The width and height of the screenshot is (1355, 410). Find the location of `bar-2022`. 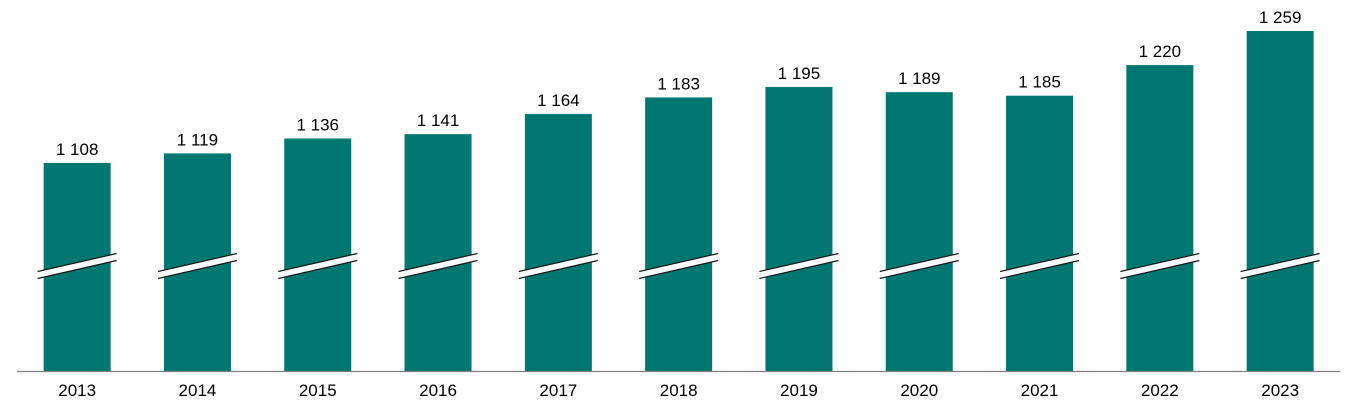

bar-2022 is located at coordinates (1160, 218).